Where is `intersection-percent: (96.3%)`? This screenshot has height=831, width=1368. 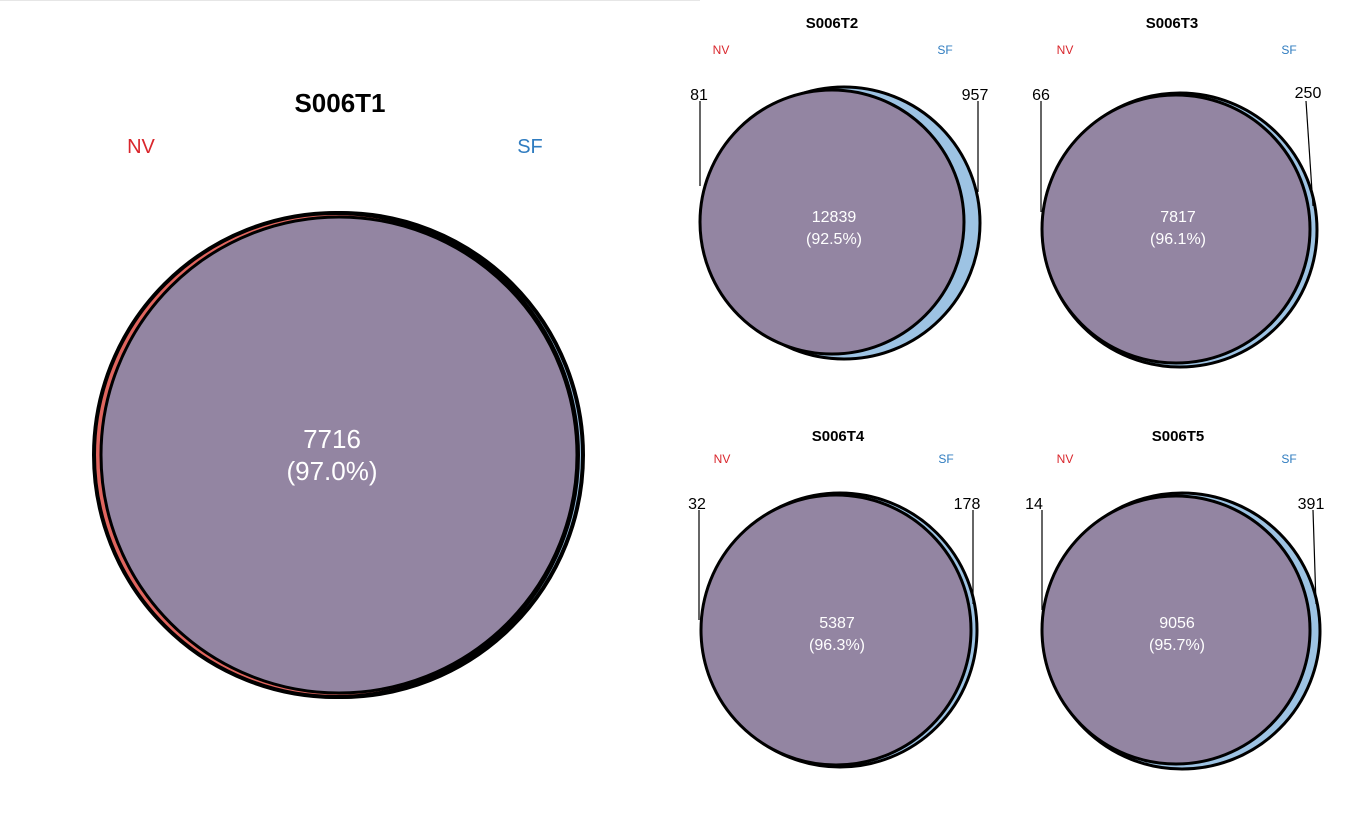
intersection-percent: (96.3%) is located at coordinates (837, 645).